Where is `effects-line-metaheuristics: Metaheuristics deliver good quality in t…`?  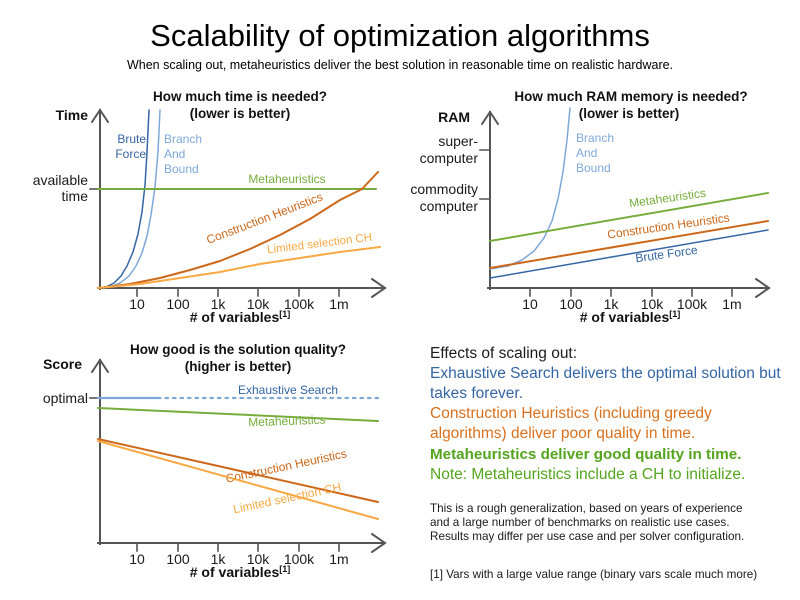
effects-line-metaheuristics: Metaheuristics deliver good quality in t… is located at coordinates (586, 454).